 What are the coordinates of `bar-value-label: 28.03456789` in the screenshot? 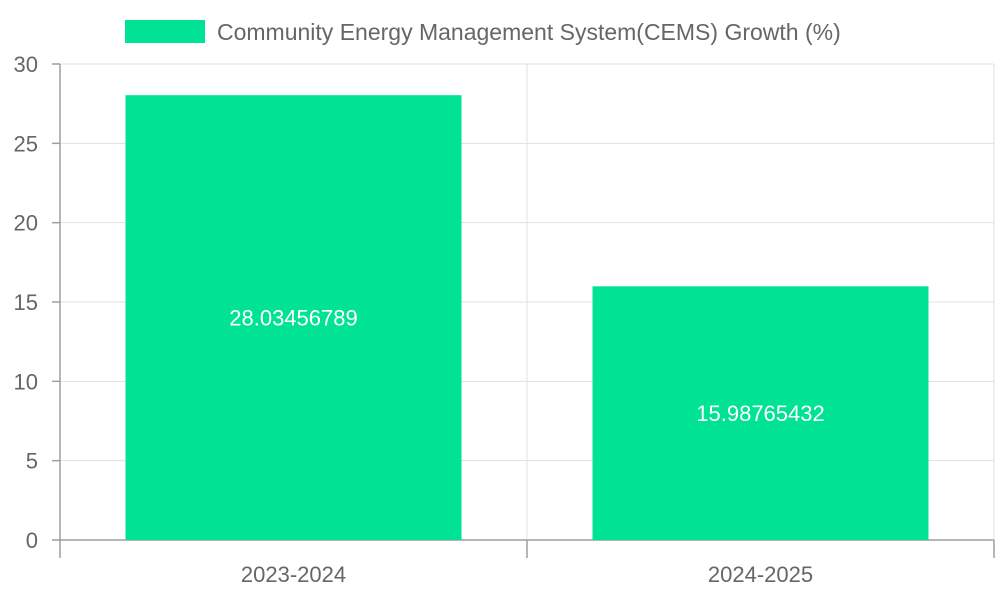 It's located at (293, 318).